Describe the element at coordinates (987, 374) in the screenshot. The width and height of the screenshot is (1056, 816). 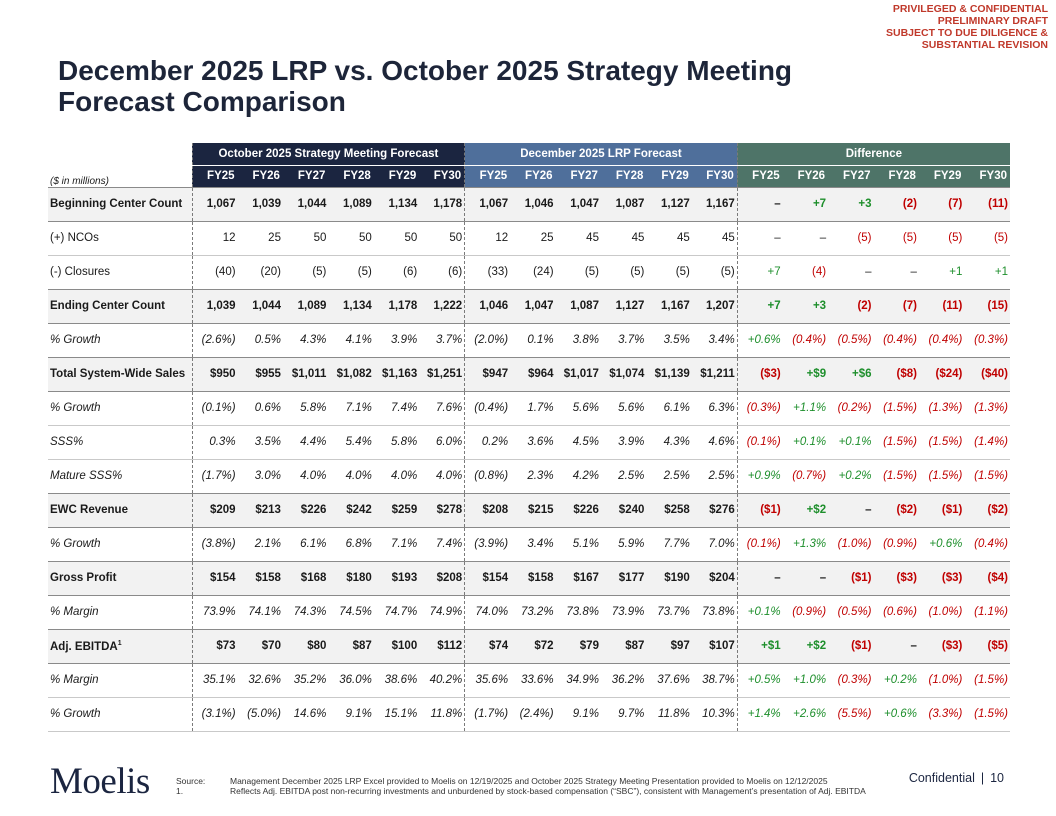
I see `cell-diff-fy30: ($40)` at that location.